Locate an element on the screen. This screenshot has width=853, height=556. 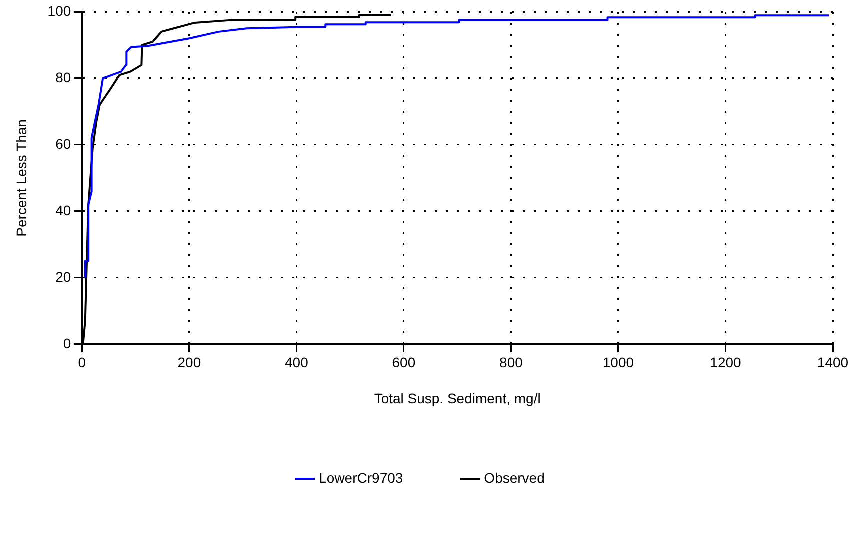
x-tick-label: 1000 is located at coordinates (618, 362).